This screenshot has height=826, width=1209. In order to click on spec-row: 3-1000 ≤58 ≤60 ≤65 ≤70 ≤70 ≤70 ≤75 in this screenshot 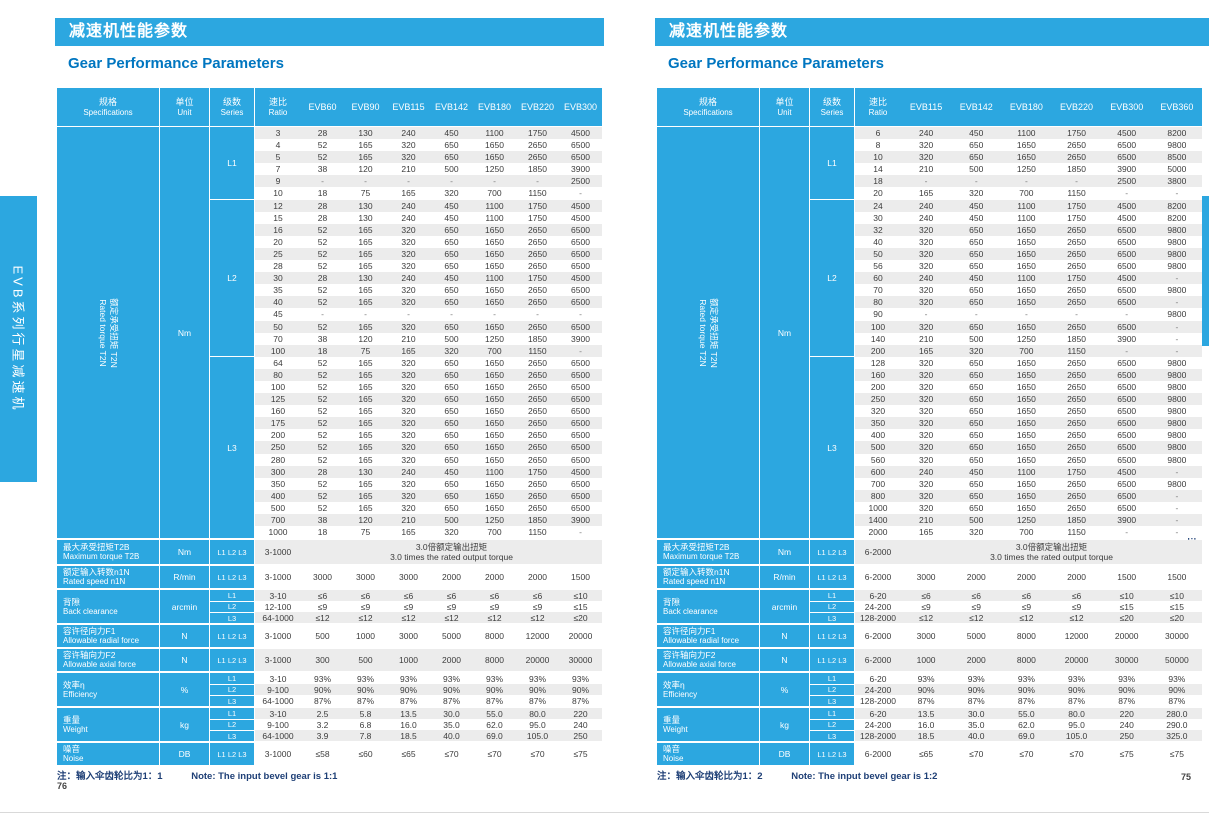, I will do `click(428, 754)`.